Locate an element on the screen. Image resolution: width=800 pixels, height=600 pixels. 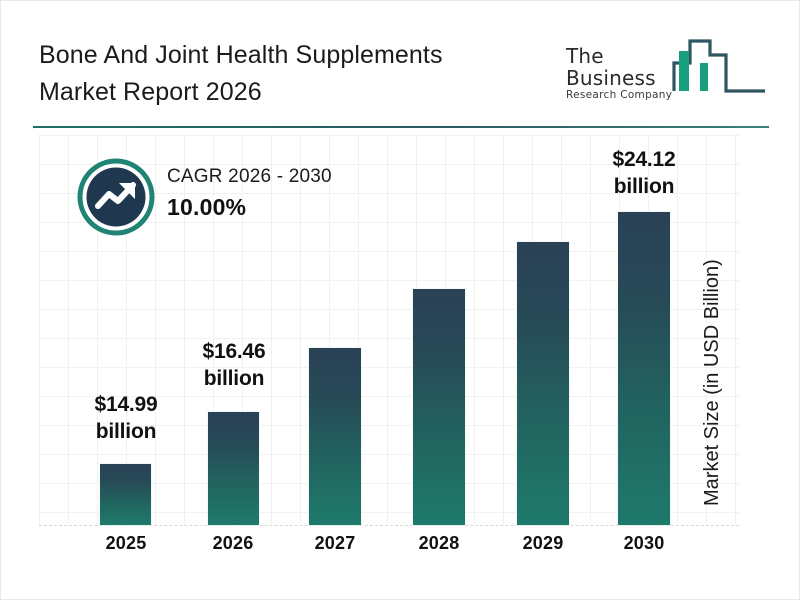
cagr-badge: CAGR 2026 - 2030 10.00% is located at coordinates (227, 198).